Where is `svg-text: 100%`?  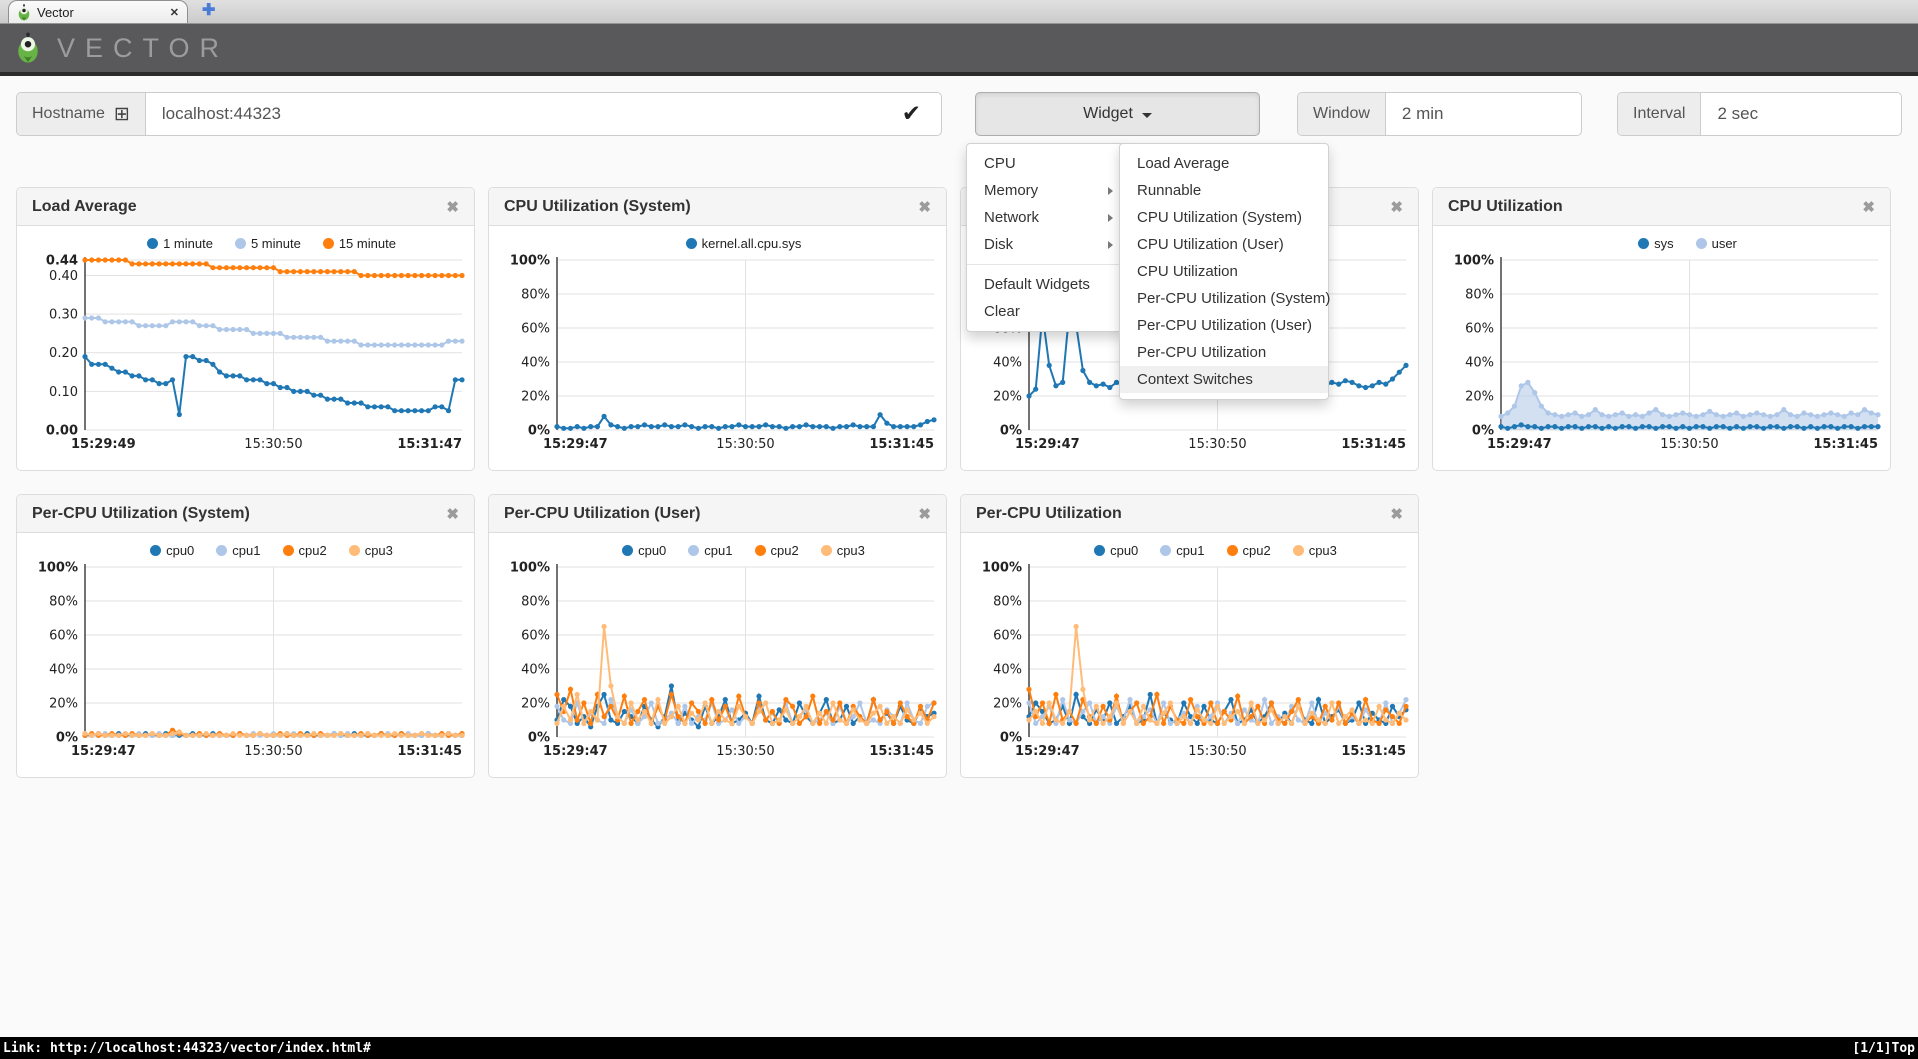
svg-text: 100% is located at coordinates (1002, 568).